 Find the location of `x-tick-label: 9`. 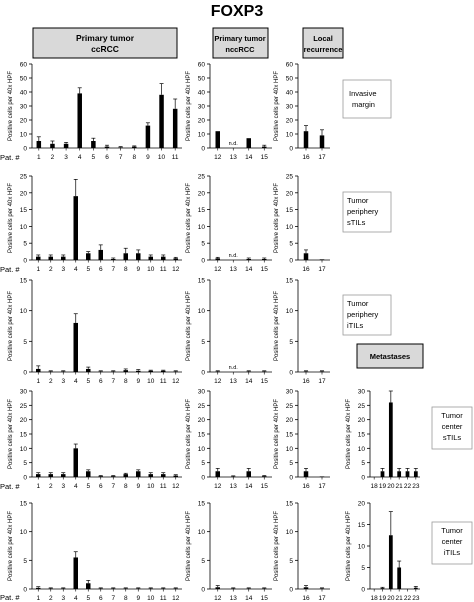

x-tick-label: 9 is located at coordinates (138, 381).